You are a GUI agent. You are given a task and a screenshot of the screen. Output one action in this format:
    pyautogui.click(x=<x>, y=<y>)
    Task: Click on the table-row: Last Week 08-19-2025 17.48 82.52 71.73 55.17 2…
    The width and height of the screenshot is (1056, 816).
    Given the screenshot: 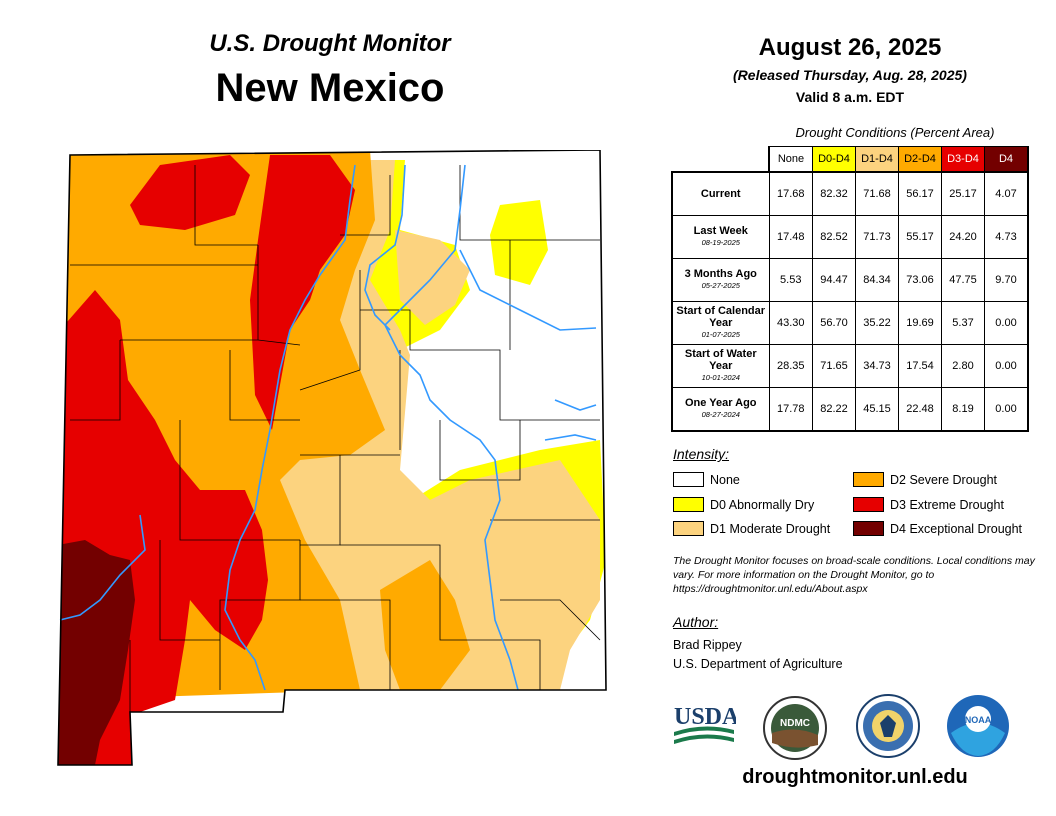 What is the action you would take?
    pyautogui.click(x=850, y=237)
    